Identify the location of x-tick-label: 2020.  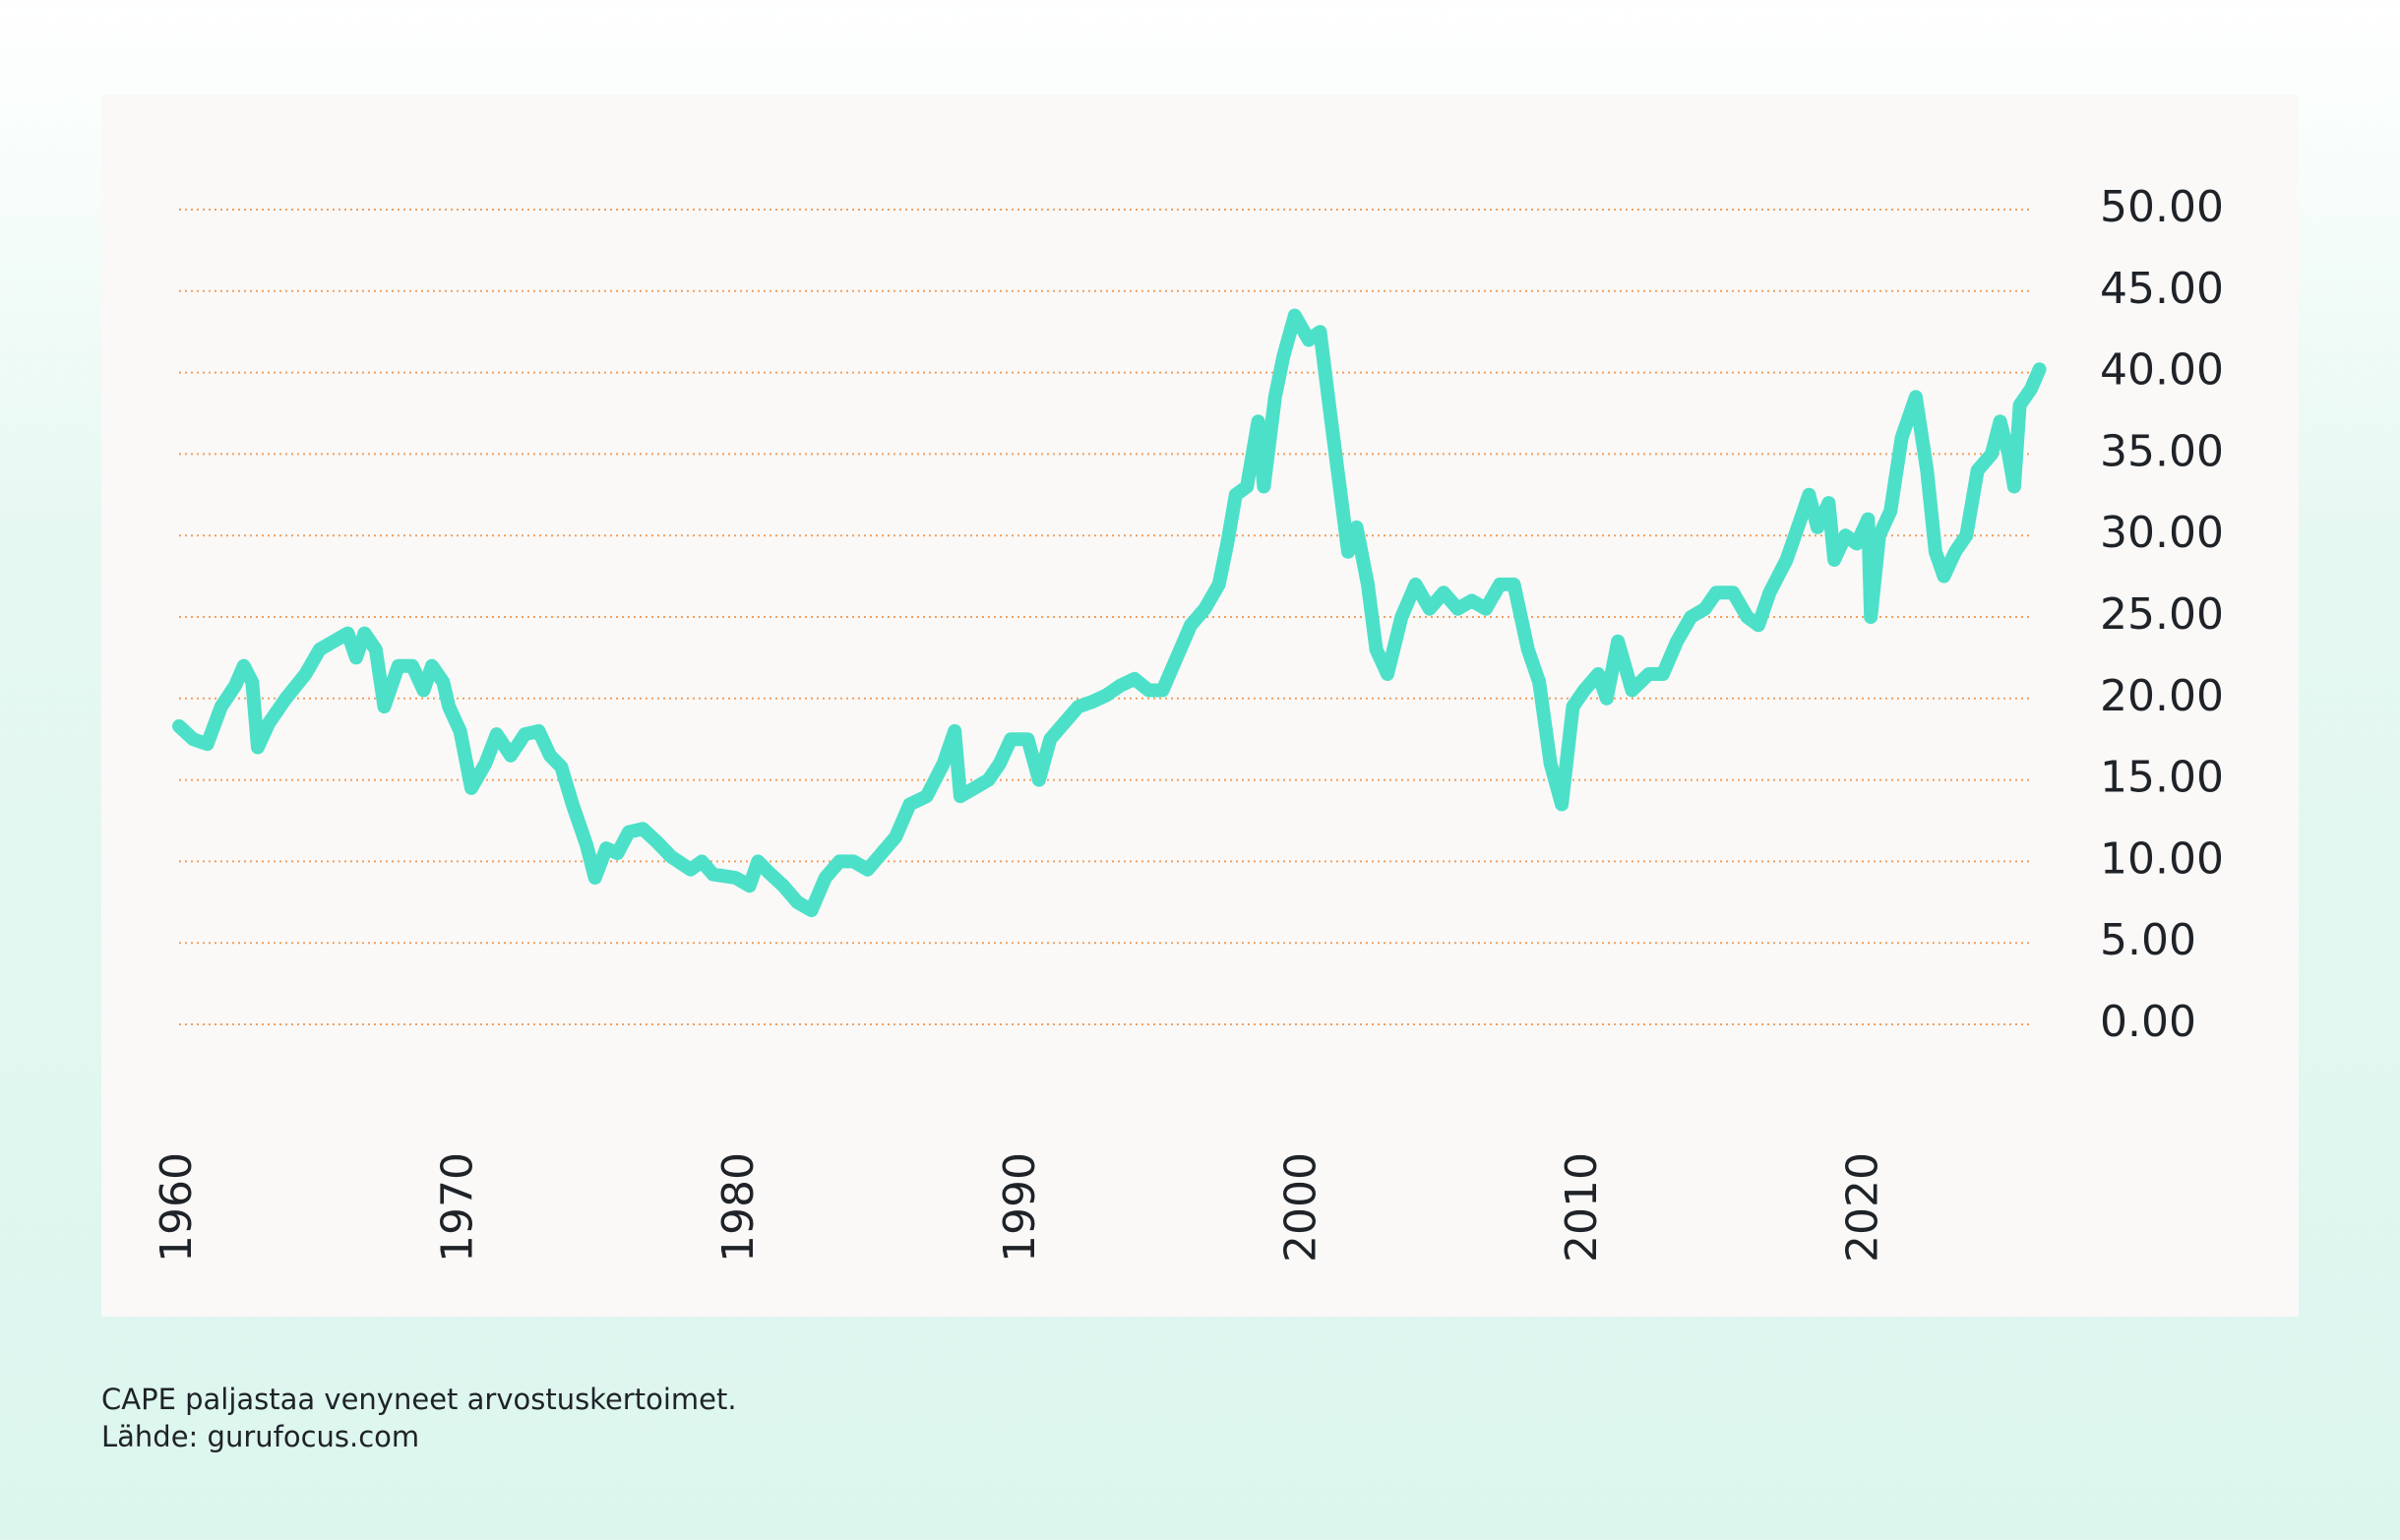
(1863, 1207).